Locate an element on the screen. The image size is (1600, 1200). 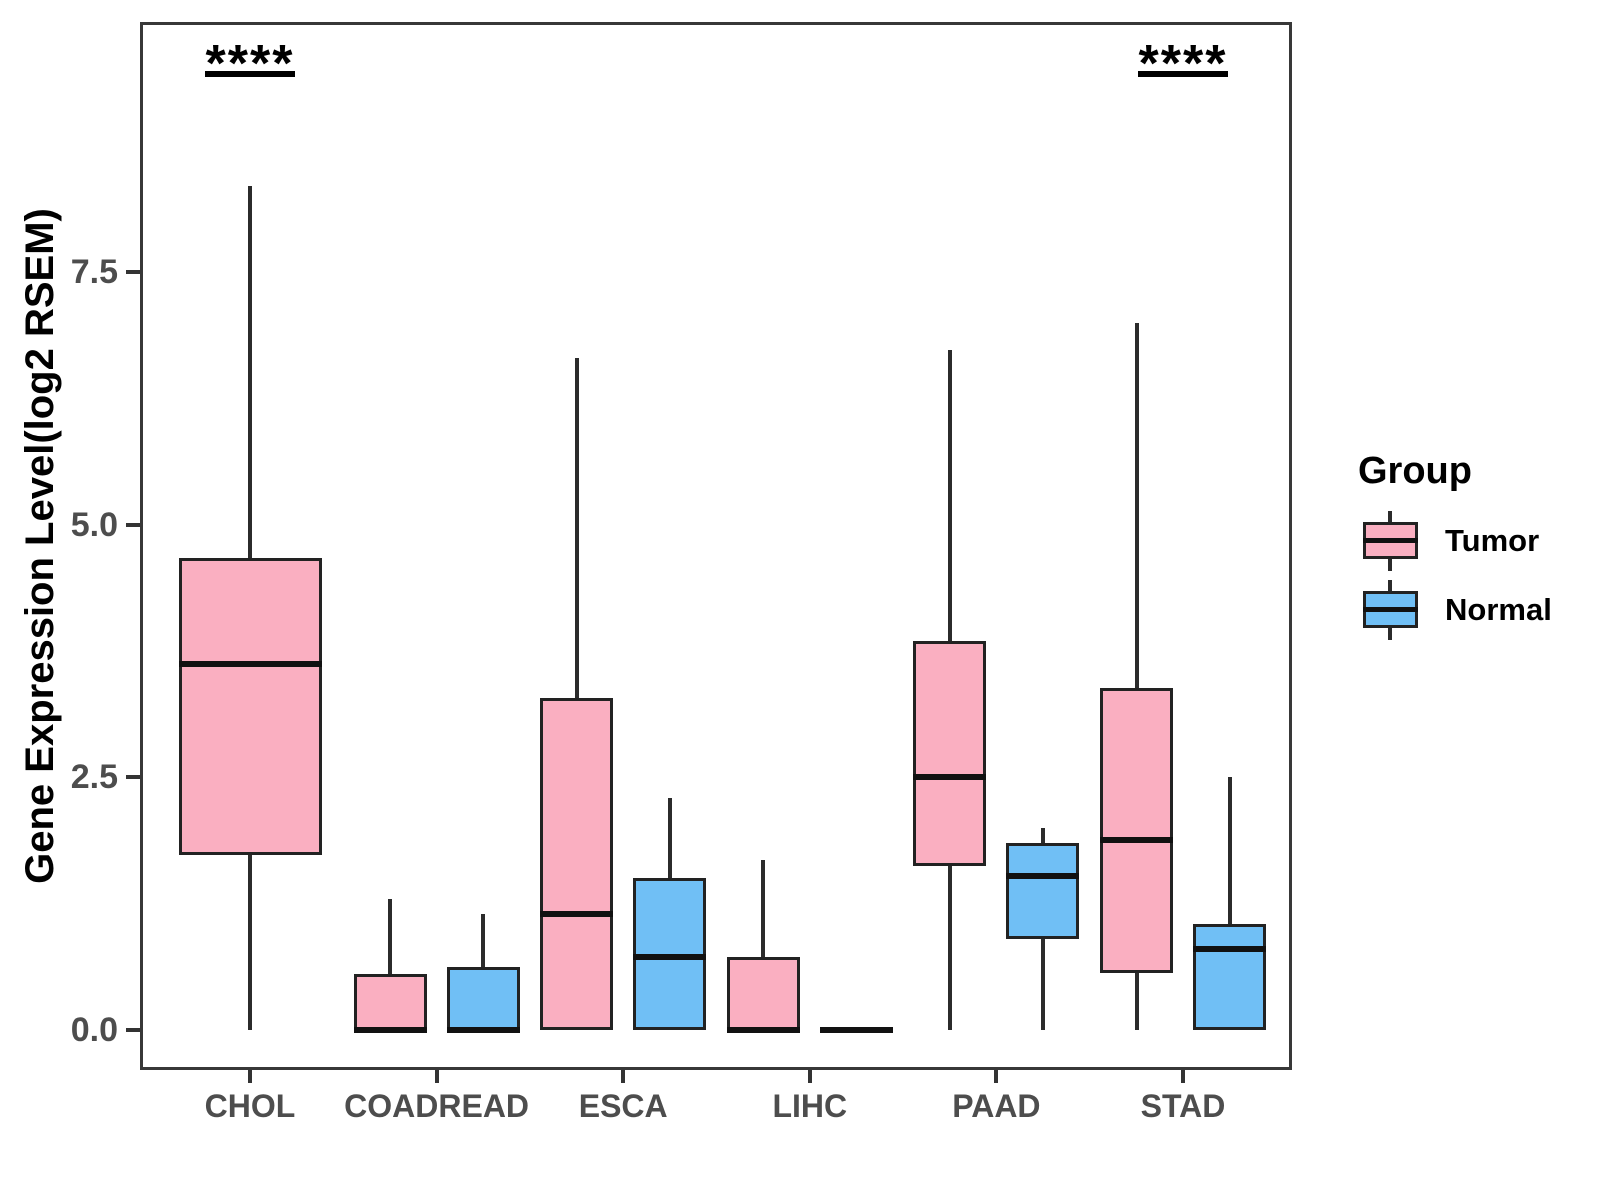
y-tick-label: 5.0 is located at coordinates (94, 524).